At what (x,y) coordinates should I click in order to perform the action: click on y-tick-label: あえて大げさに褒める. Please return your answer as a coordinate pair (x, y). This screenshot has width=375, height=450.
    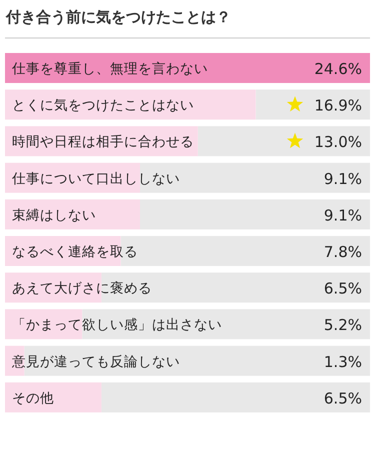
    Looking at the image, I should click on (82, 288).